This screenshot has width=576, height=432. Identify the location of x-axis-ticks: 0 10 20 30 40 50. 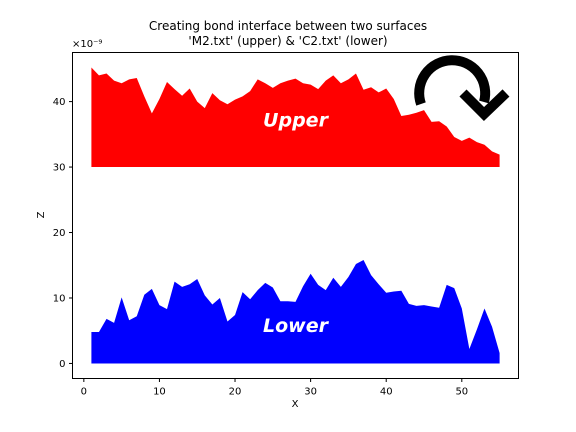
(274, 388).